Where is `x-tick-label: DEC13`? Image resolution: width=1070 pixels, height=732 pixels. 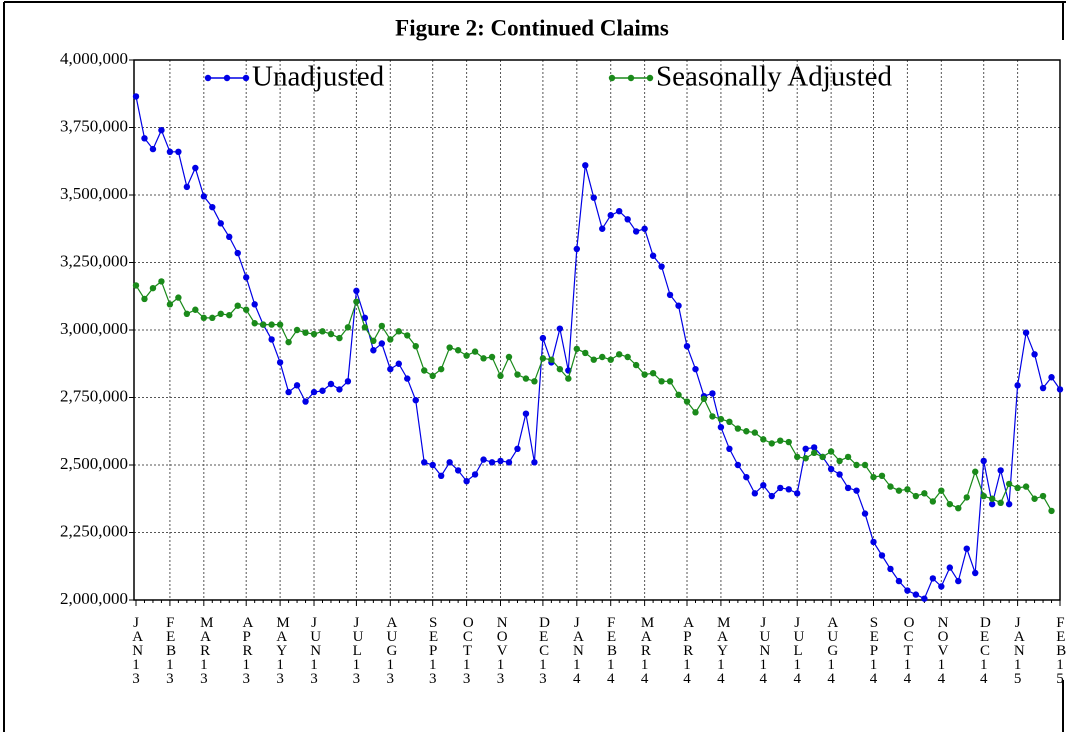
x-tick-label: DEC13 is located at coordinates (544, 651).